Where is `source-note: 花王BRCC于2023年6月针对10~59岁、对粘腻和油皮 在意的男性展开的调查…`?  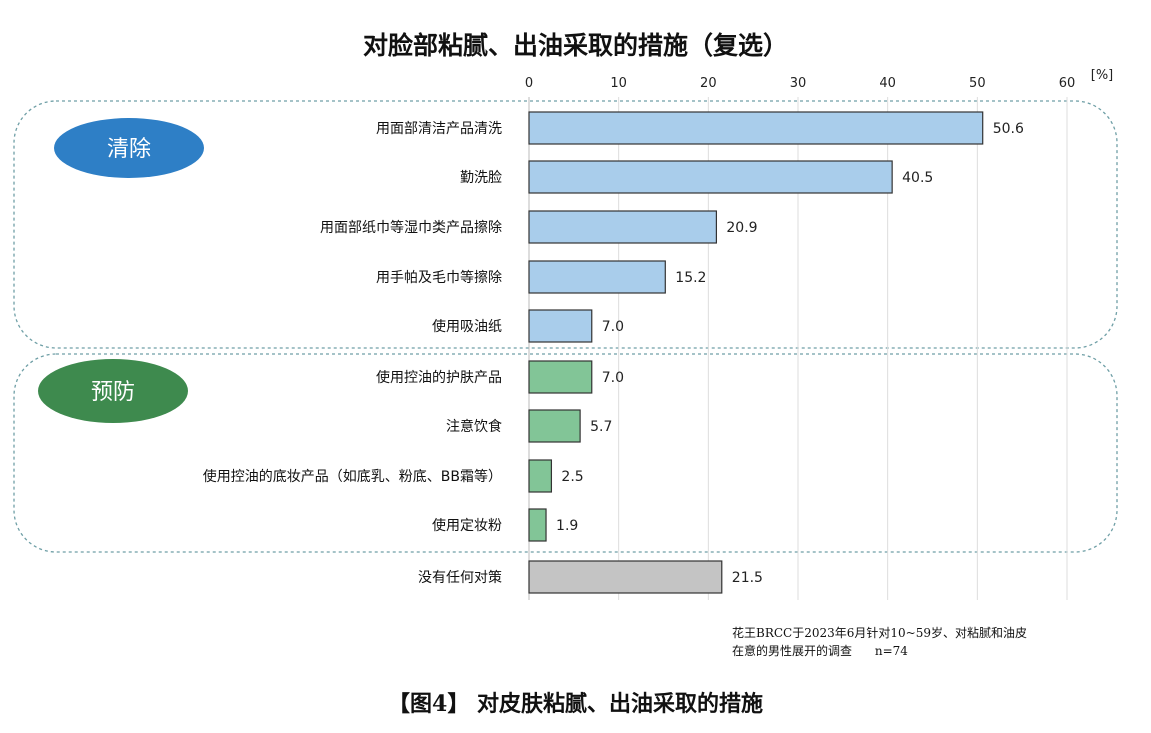
source-note: 花王BRCC于2023年6月针对10~59岁、对粘腻和油皮 在意的男性展开的调查… is located at coordinates (879, 642).